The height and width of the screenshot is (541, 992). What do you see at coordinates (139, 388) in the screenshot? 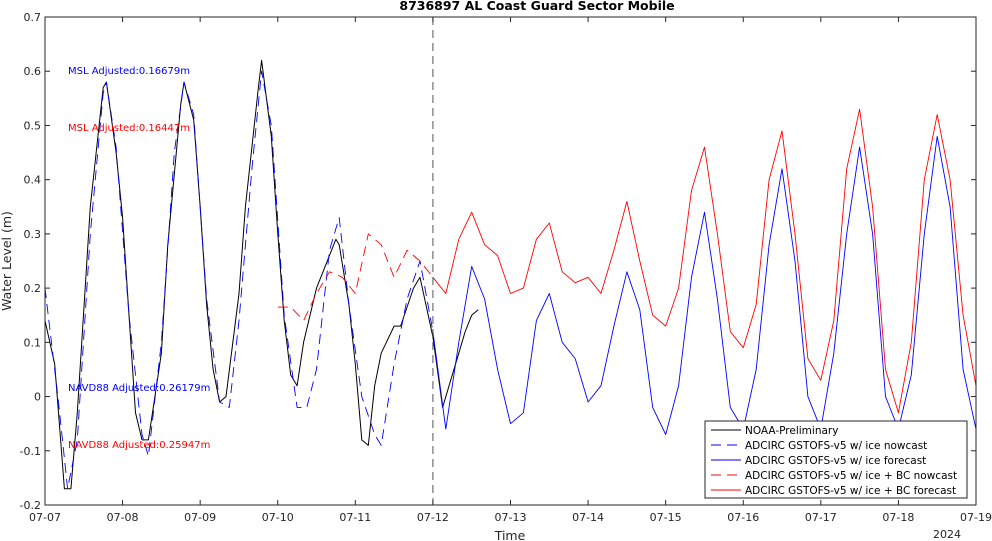
I see `datum-annotation: NAVD88 Adjusted:0.26179m` at bounding box center [139, 388].